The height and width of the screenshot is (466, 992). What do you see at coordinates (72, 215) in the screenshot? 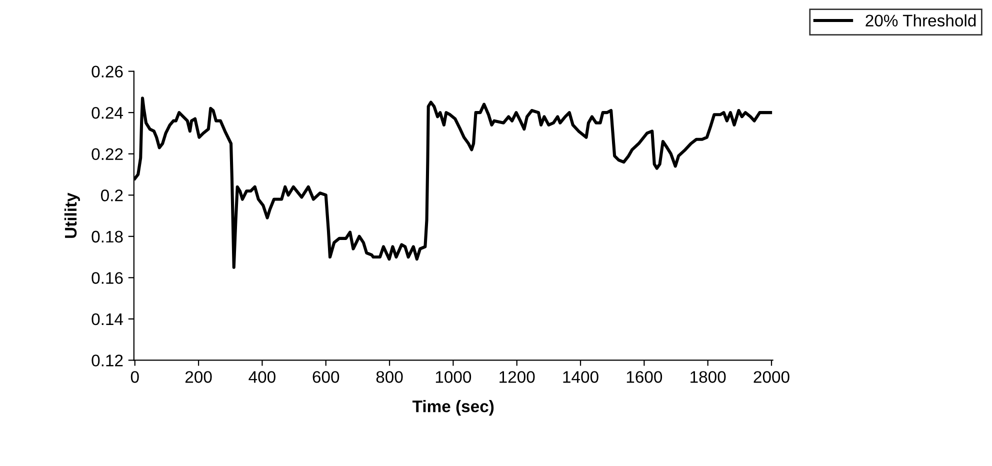
I see `y-axis-title: Utility` at bounding box center [72, 215].